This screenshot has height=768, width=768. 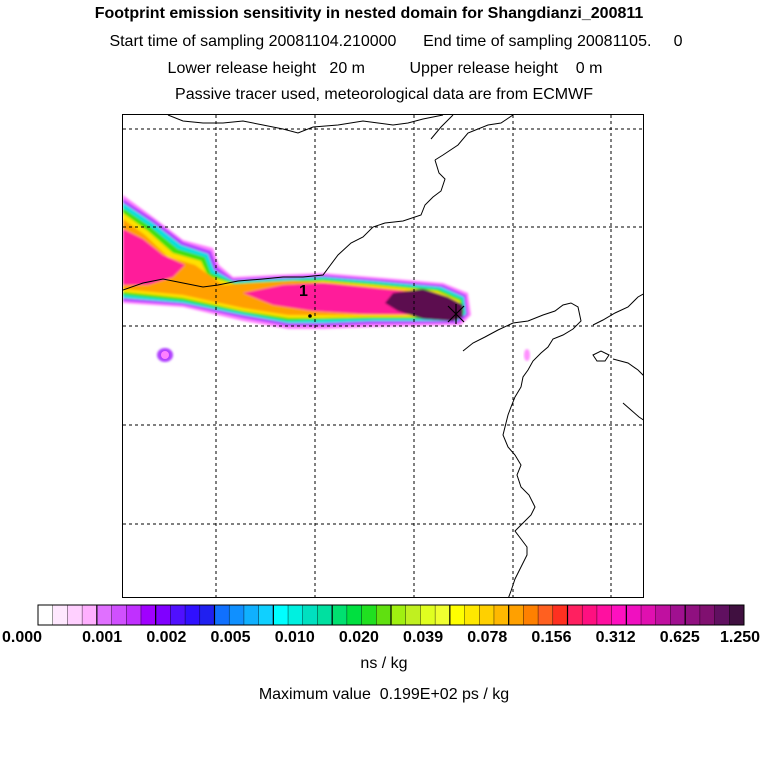 I want to click on plume-patch-east, so click(x=527, y=355).